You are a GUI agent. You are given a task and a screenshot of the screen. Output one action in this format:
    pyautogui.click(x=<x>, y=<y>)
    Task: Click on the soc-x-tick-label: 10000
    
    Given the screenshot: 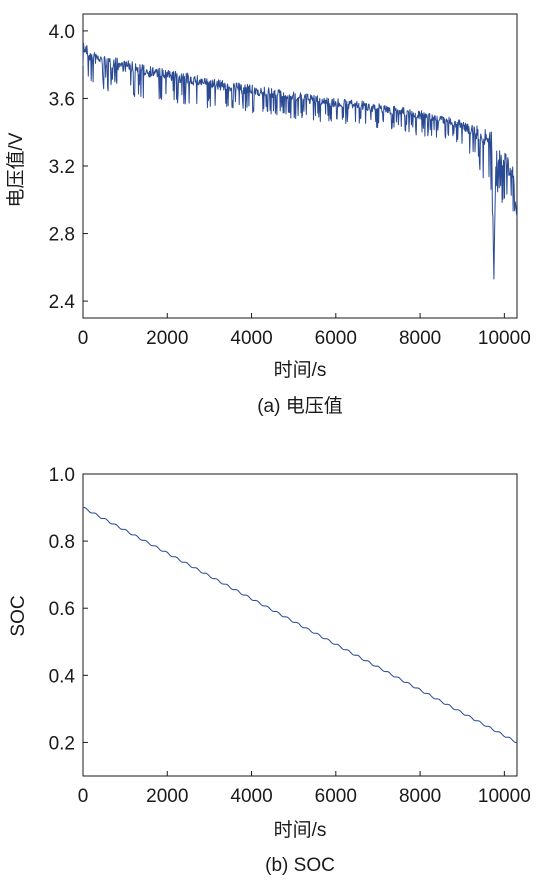 What is the action you would take?
    pyautogui.click(x=504, y=796)
    